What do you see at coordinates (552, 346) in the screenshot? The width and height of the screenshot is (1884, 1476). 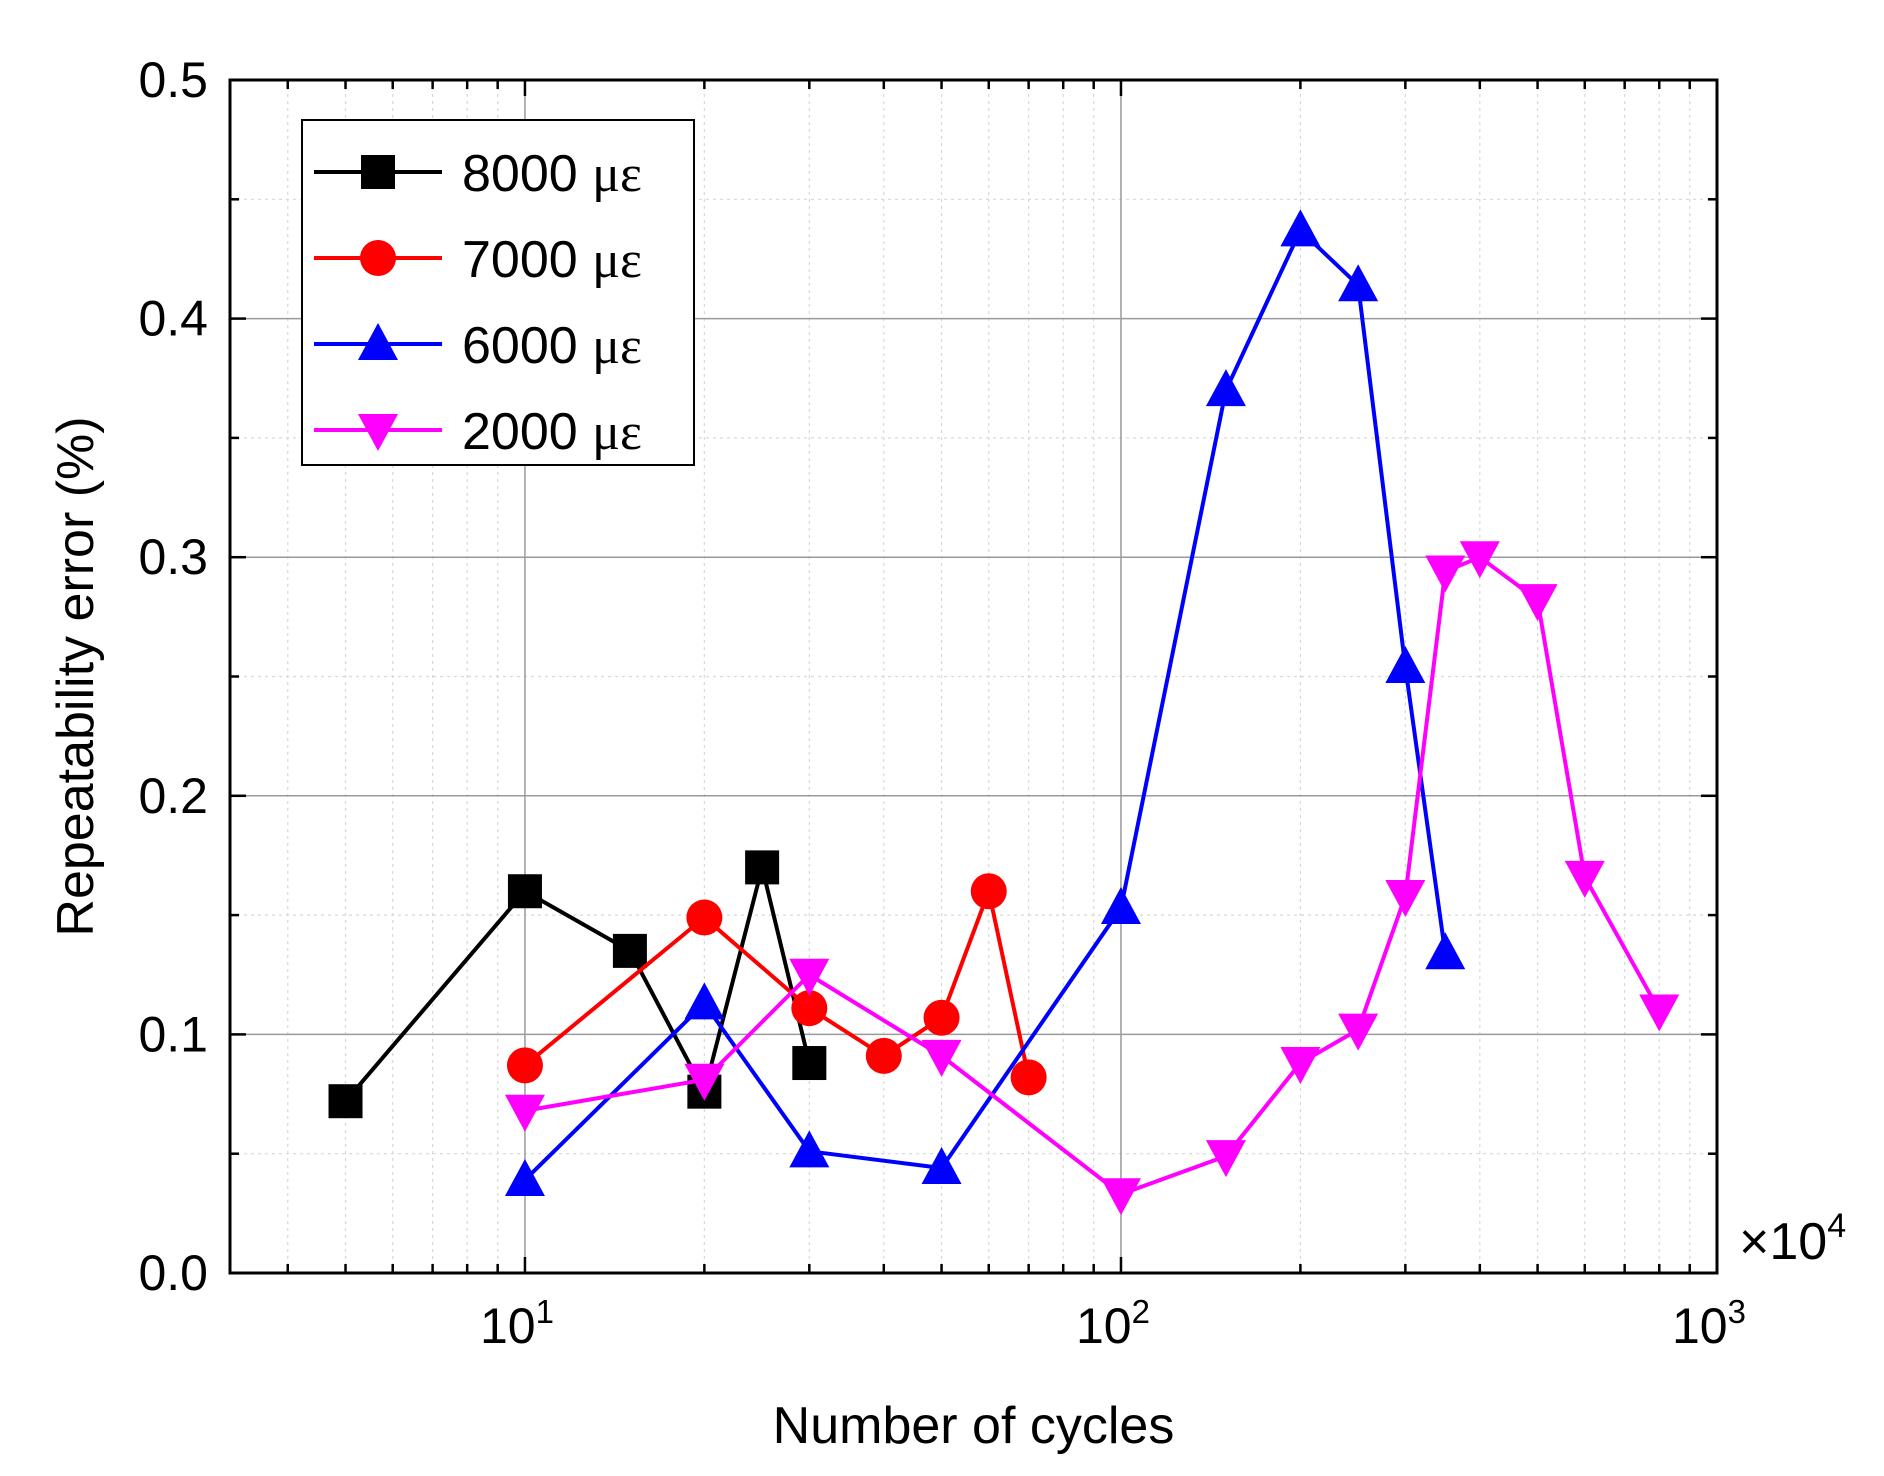 I see `legend-label: 6000 με` at bounding box center [552, 346].